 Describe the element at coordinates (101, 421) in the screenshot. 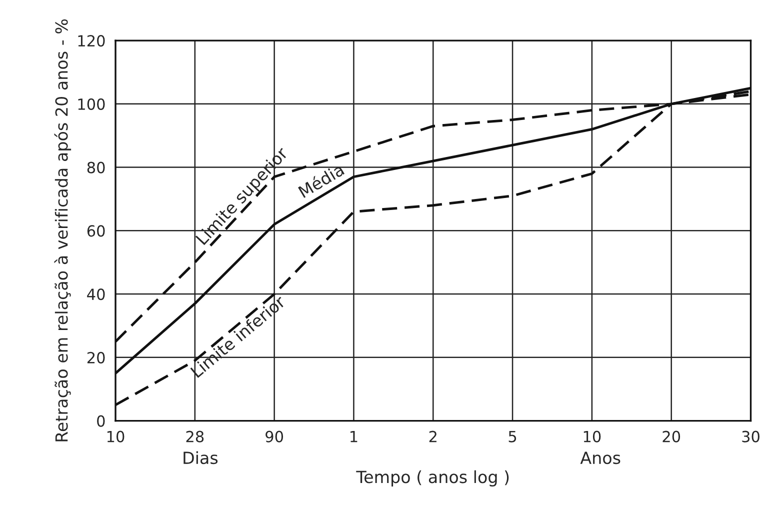

I see `y-tick-label: 0` at that location.